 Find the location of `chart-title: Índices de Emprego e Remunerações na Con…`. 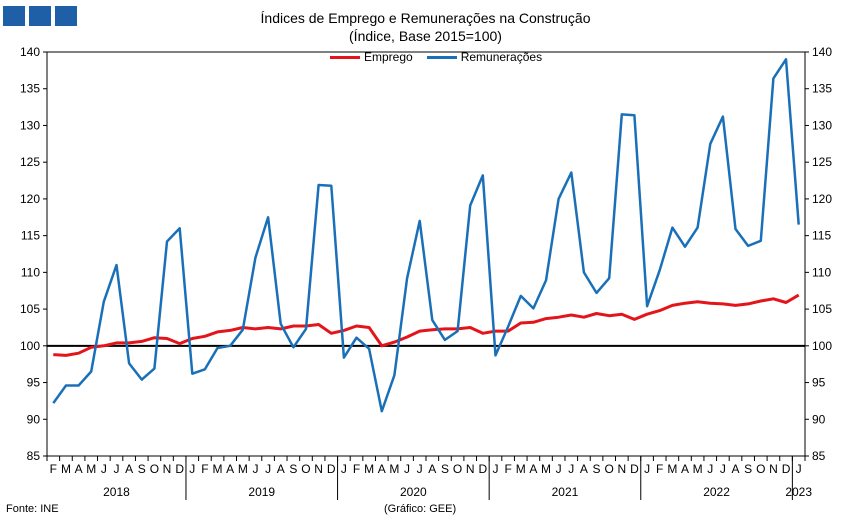

chart-title: Índices de Emprego e Remunerações na Con… is located at coordinates (425, 18).